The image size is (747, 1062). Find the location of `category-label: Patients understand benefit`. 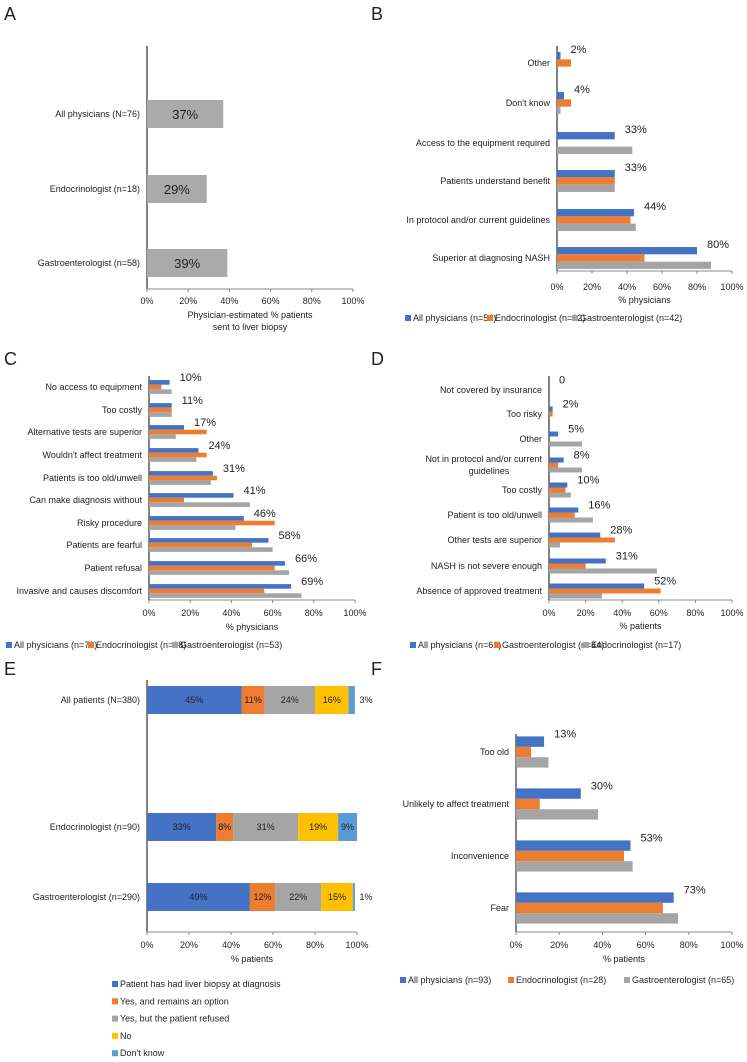

category-label: Patients understand benefit is located at coordinates (495, 181).